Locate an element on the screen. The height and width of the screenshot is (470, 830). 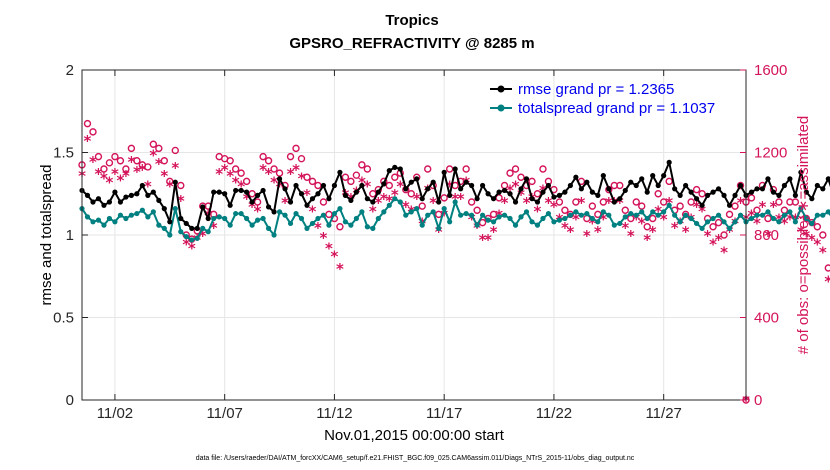
y-tick-label-right: 400 is located at coordinates (766, 318).